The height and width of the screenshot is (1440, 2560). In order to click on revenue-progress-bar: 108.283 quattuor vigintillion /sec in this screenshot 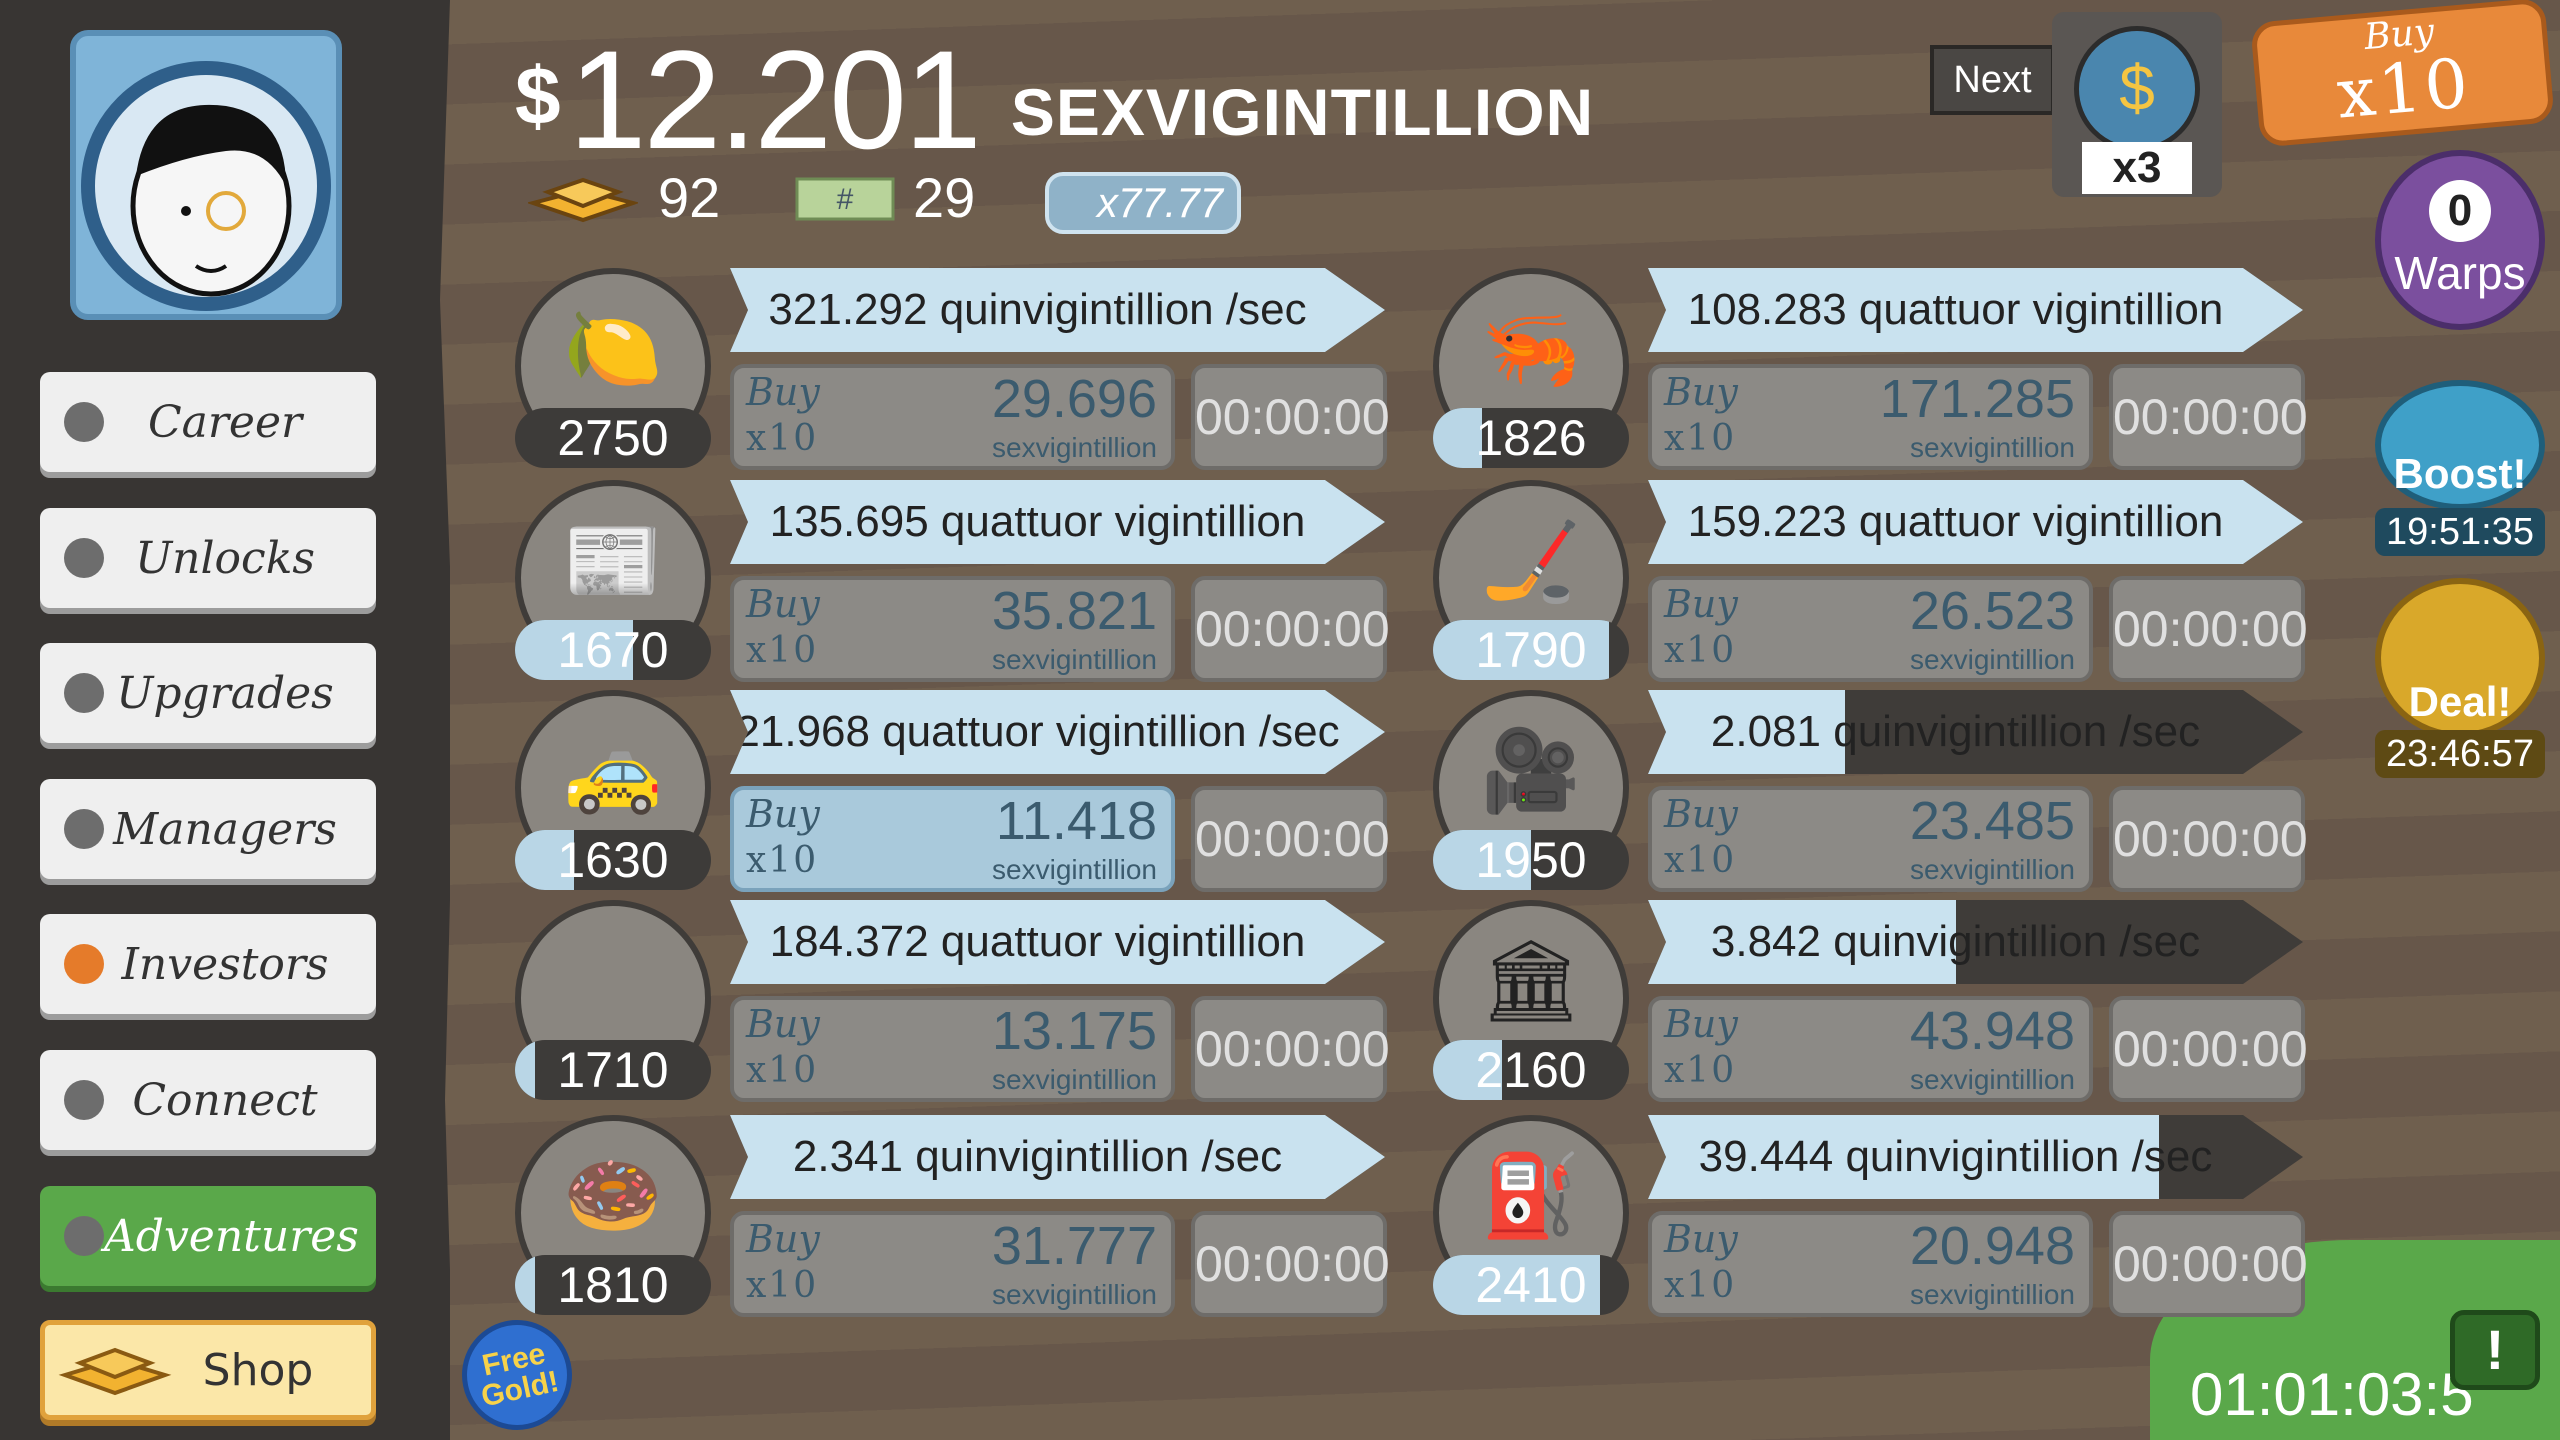, I will do `click(1975, 310)`.